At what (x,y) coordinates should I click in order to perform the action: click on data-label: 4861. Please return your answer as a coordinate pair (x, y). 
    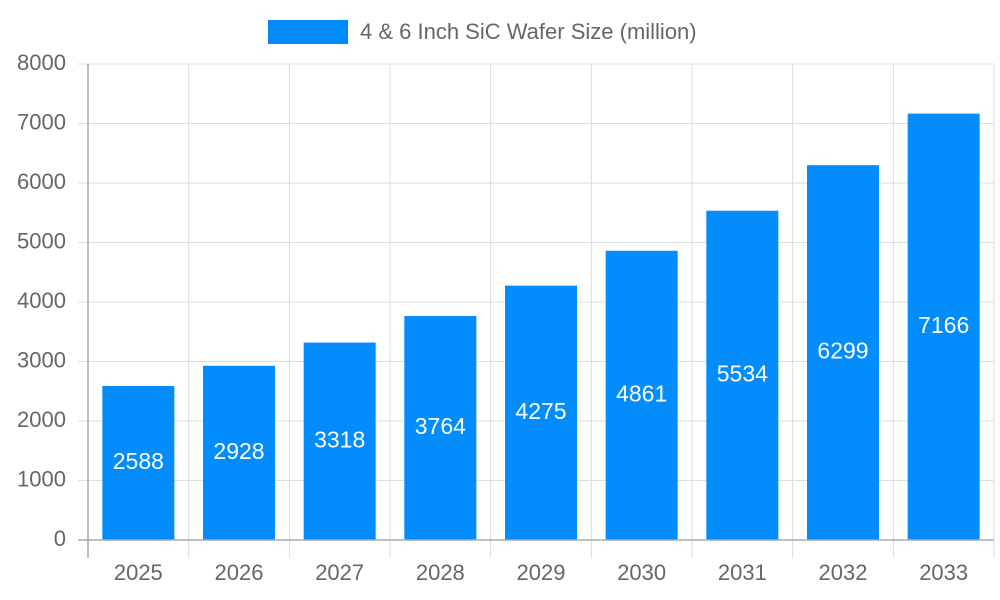
    Looking at the image, I should click on (641, 393).